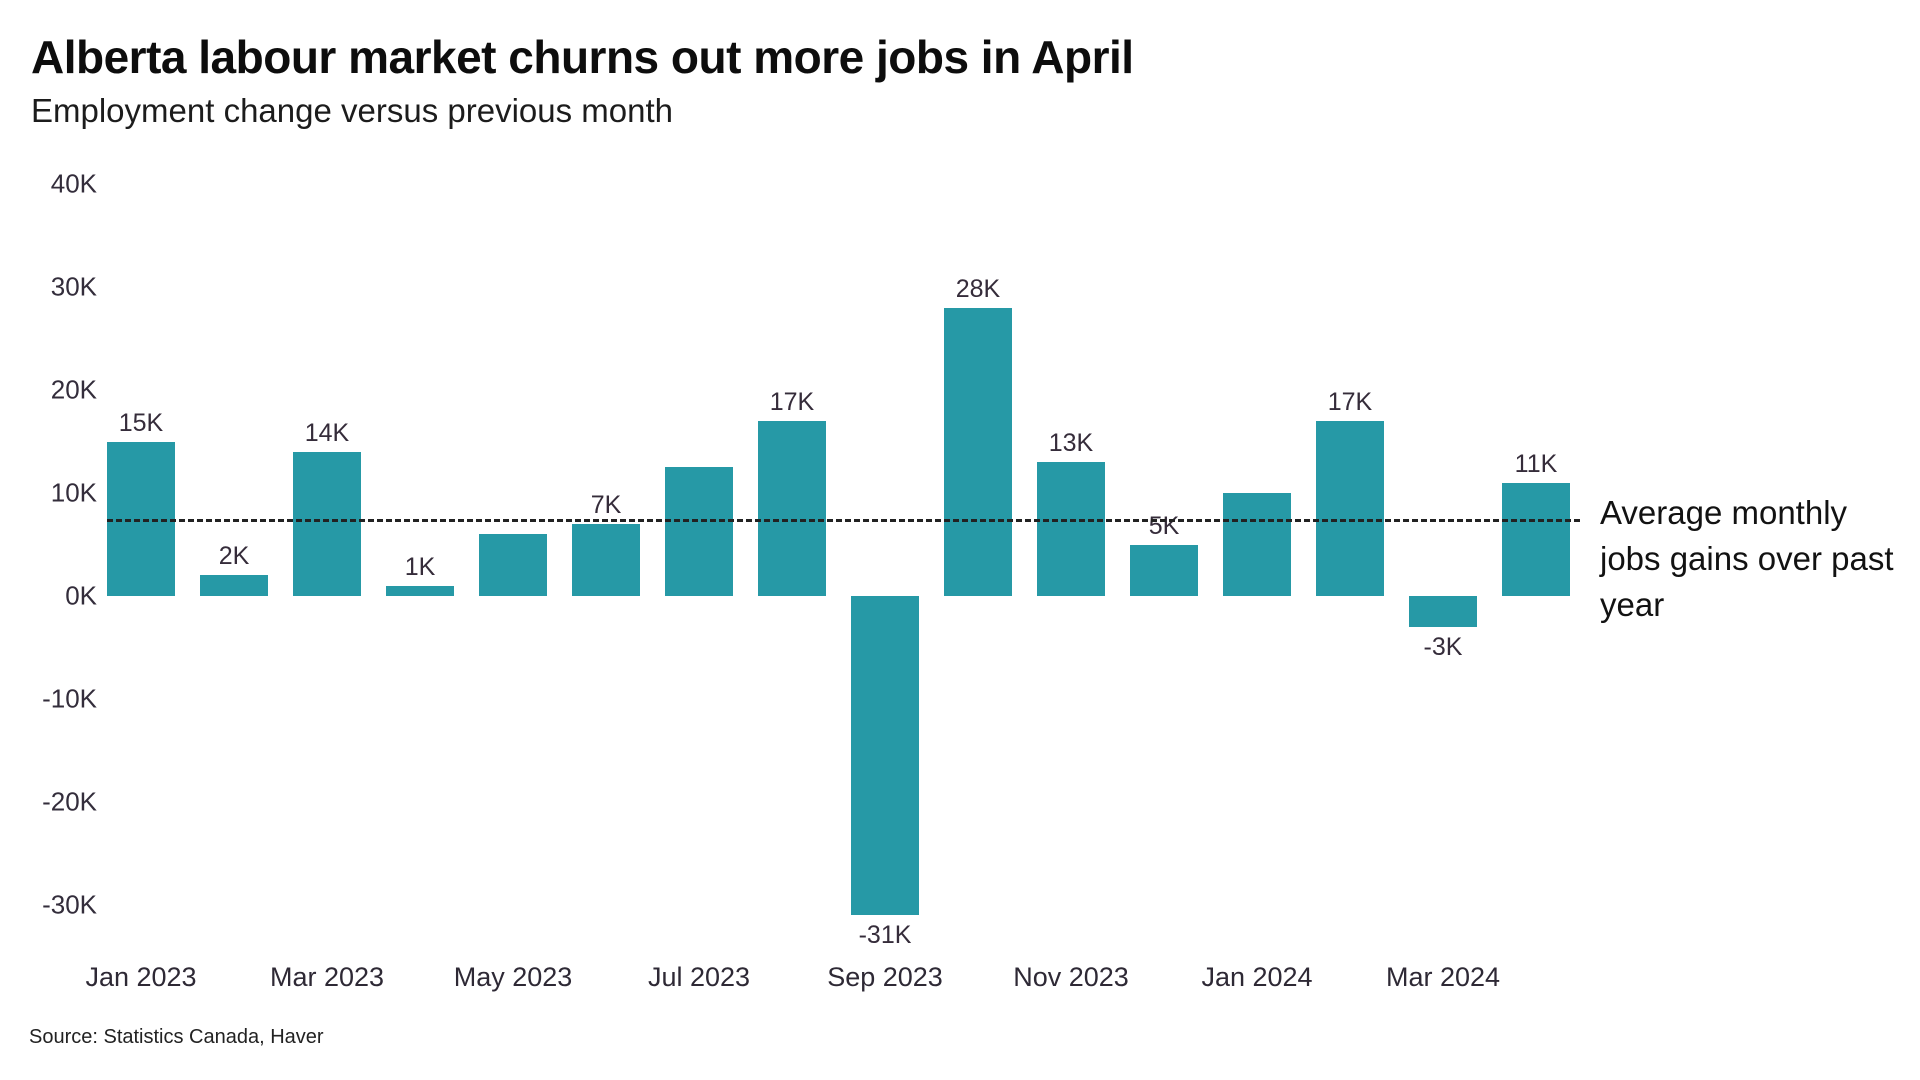  I want to click on y-axis-tick-label: 10K, so click(73, 492).